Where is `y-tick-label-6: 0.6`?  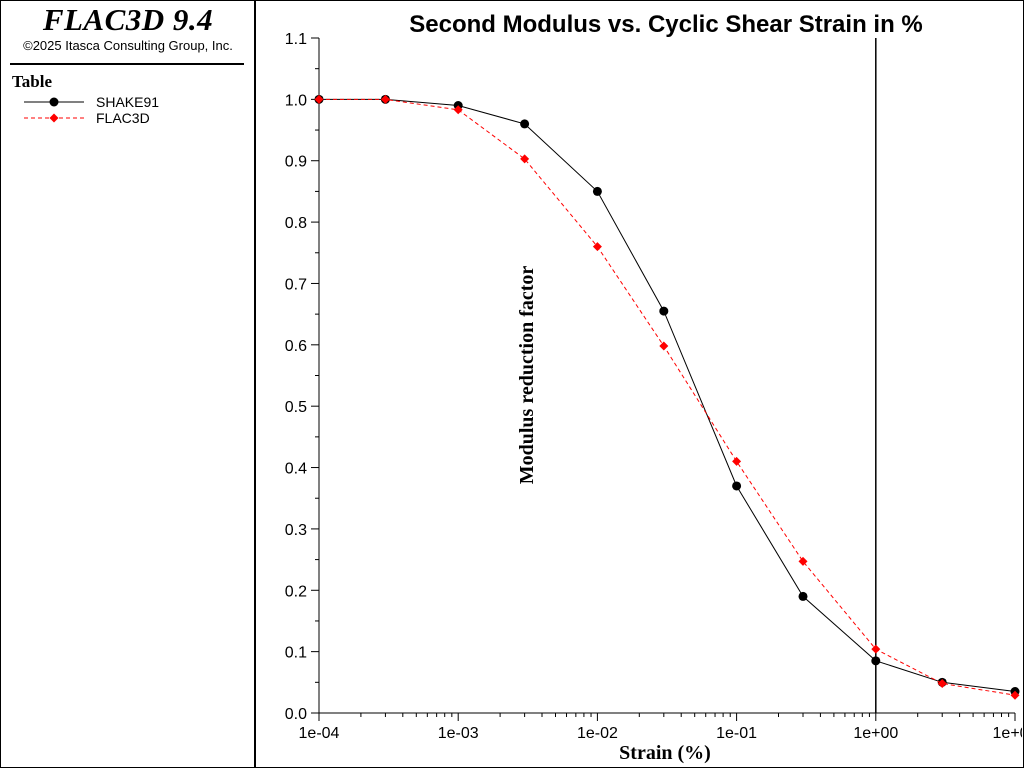
y-tick-label-6: 0.6 is located at coordinates (296, 346).